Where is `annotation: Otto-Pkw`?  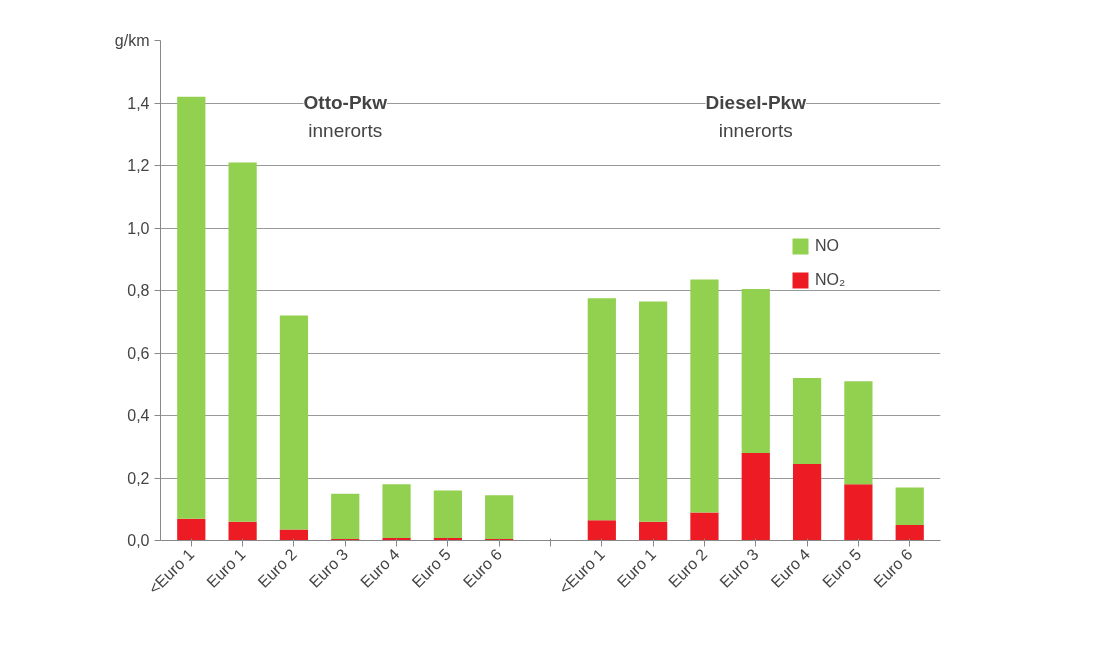
annotation: Otto-Pkw is located at coordinates (345, 102).